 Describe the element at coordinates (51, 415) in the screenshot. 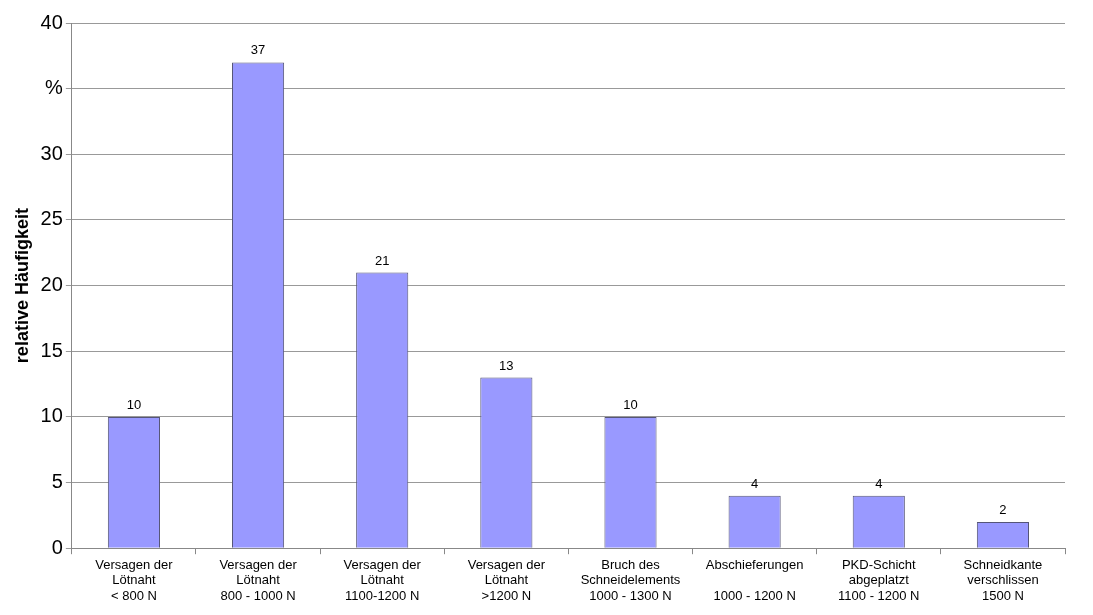

I see `y-tick-label: 10` at that location.